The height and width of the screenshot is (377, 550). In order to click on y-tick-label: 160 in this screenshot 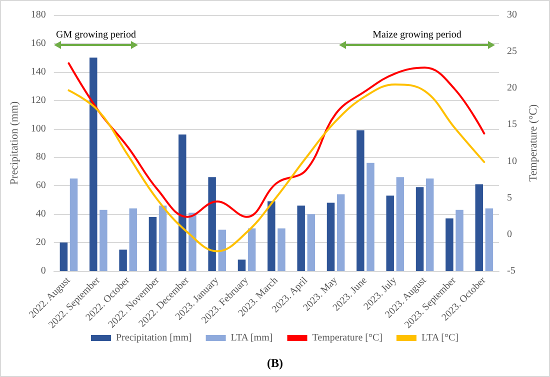, I will do `click(38, 43)`.